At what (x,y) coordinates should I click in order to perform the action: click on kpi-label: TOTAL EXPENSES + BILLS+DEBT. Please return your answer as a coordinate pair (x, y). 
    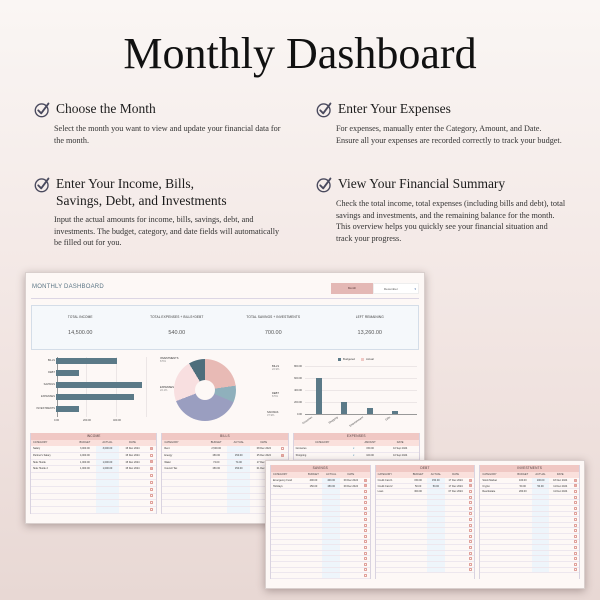
    Looking at the image, I should click on (177, 317).